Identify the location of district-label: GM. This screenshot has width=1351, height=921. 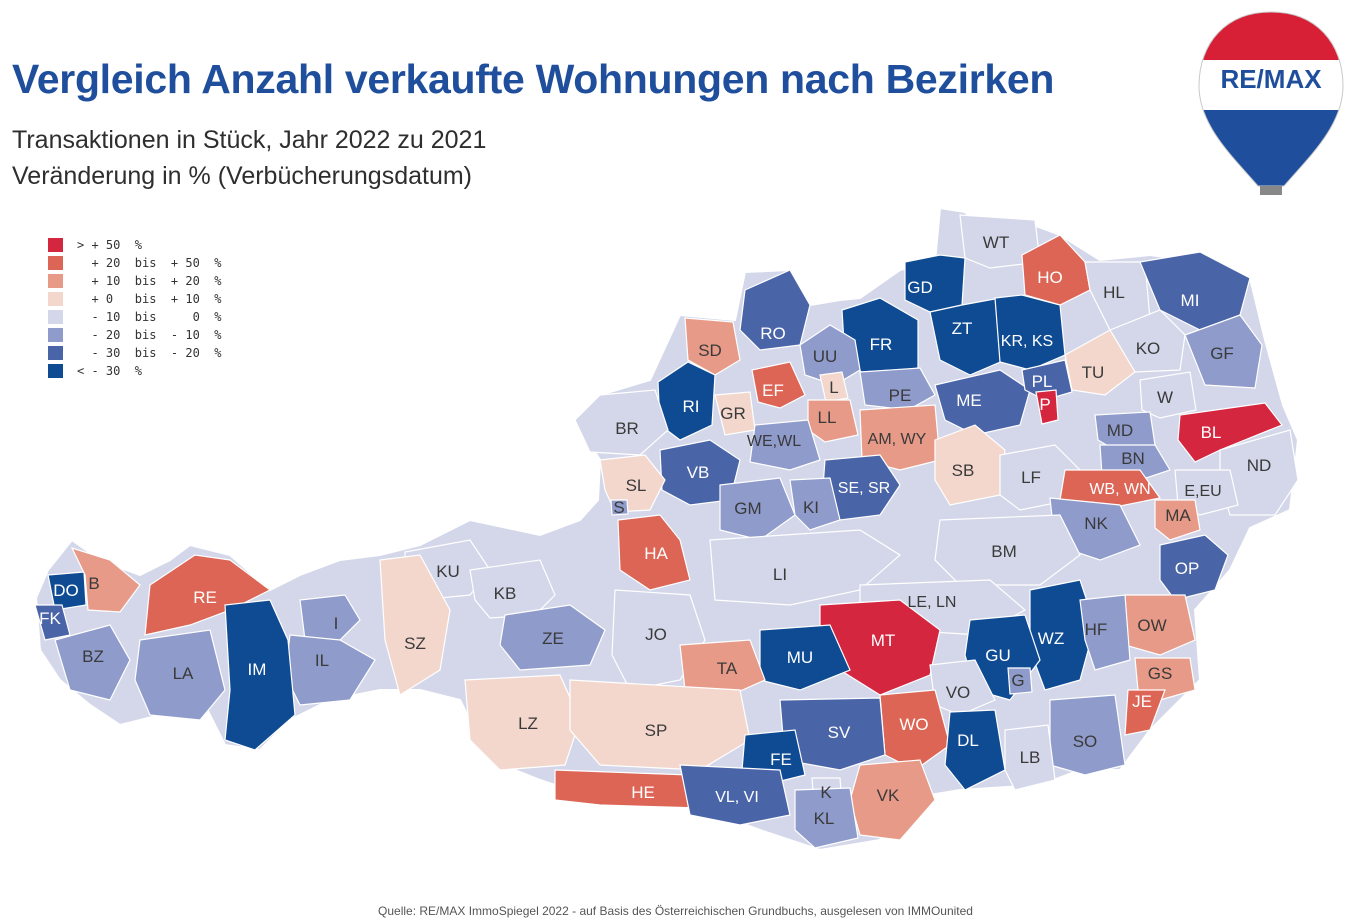
(747, 508).